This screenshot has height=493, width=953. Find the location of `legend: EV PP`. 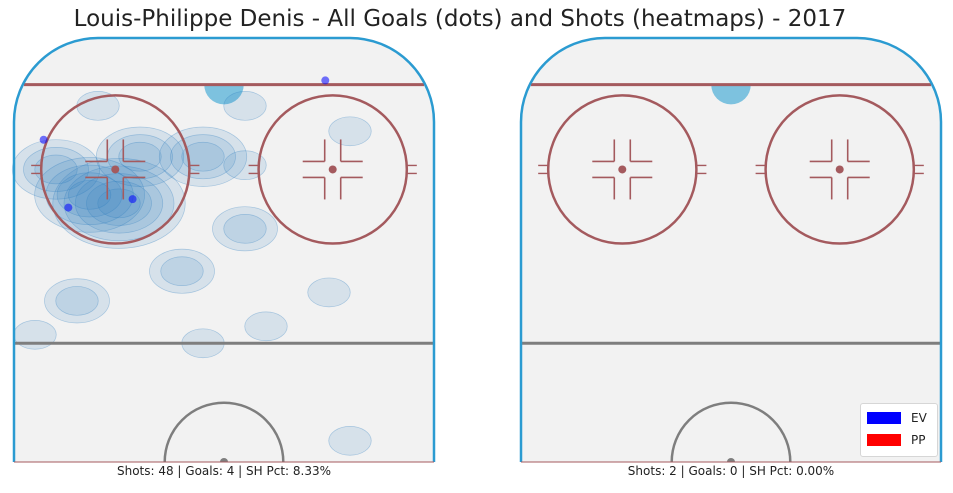

legend: EV PP is located at coordinates (899, 430).